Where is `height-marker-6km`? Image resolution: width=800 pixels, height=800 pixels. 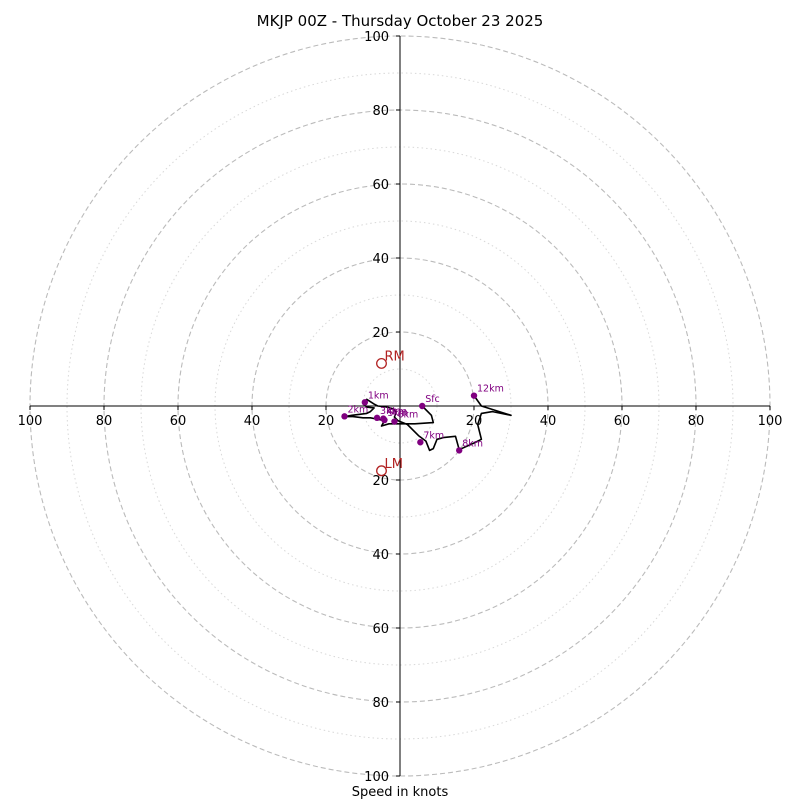
height-marker-6km is located at coordinates (394, 421).